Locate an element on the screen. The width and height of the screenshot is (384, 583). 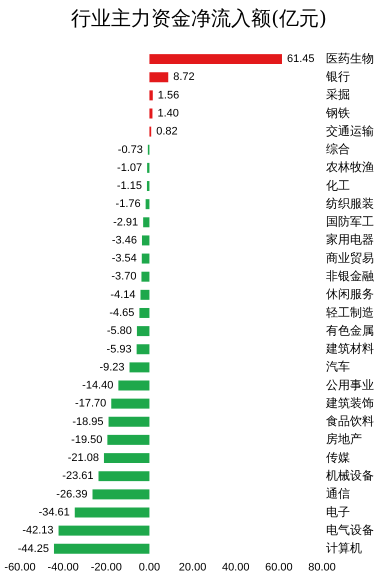
data-label: -23.61 is located at coordinates (78, 476).